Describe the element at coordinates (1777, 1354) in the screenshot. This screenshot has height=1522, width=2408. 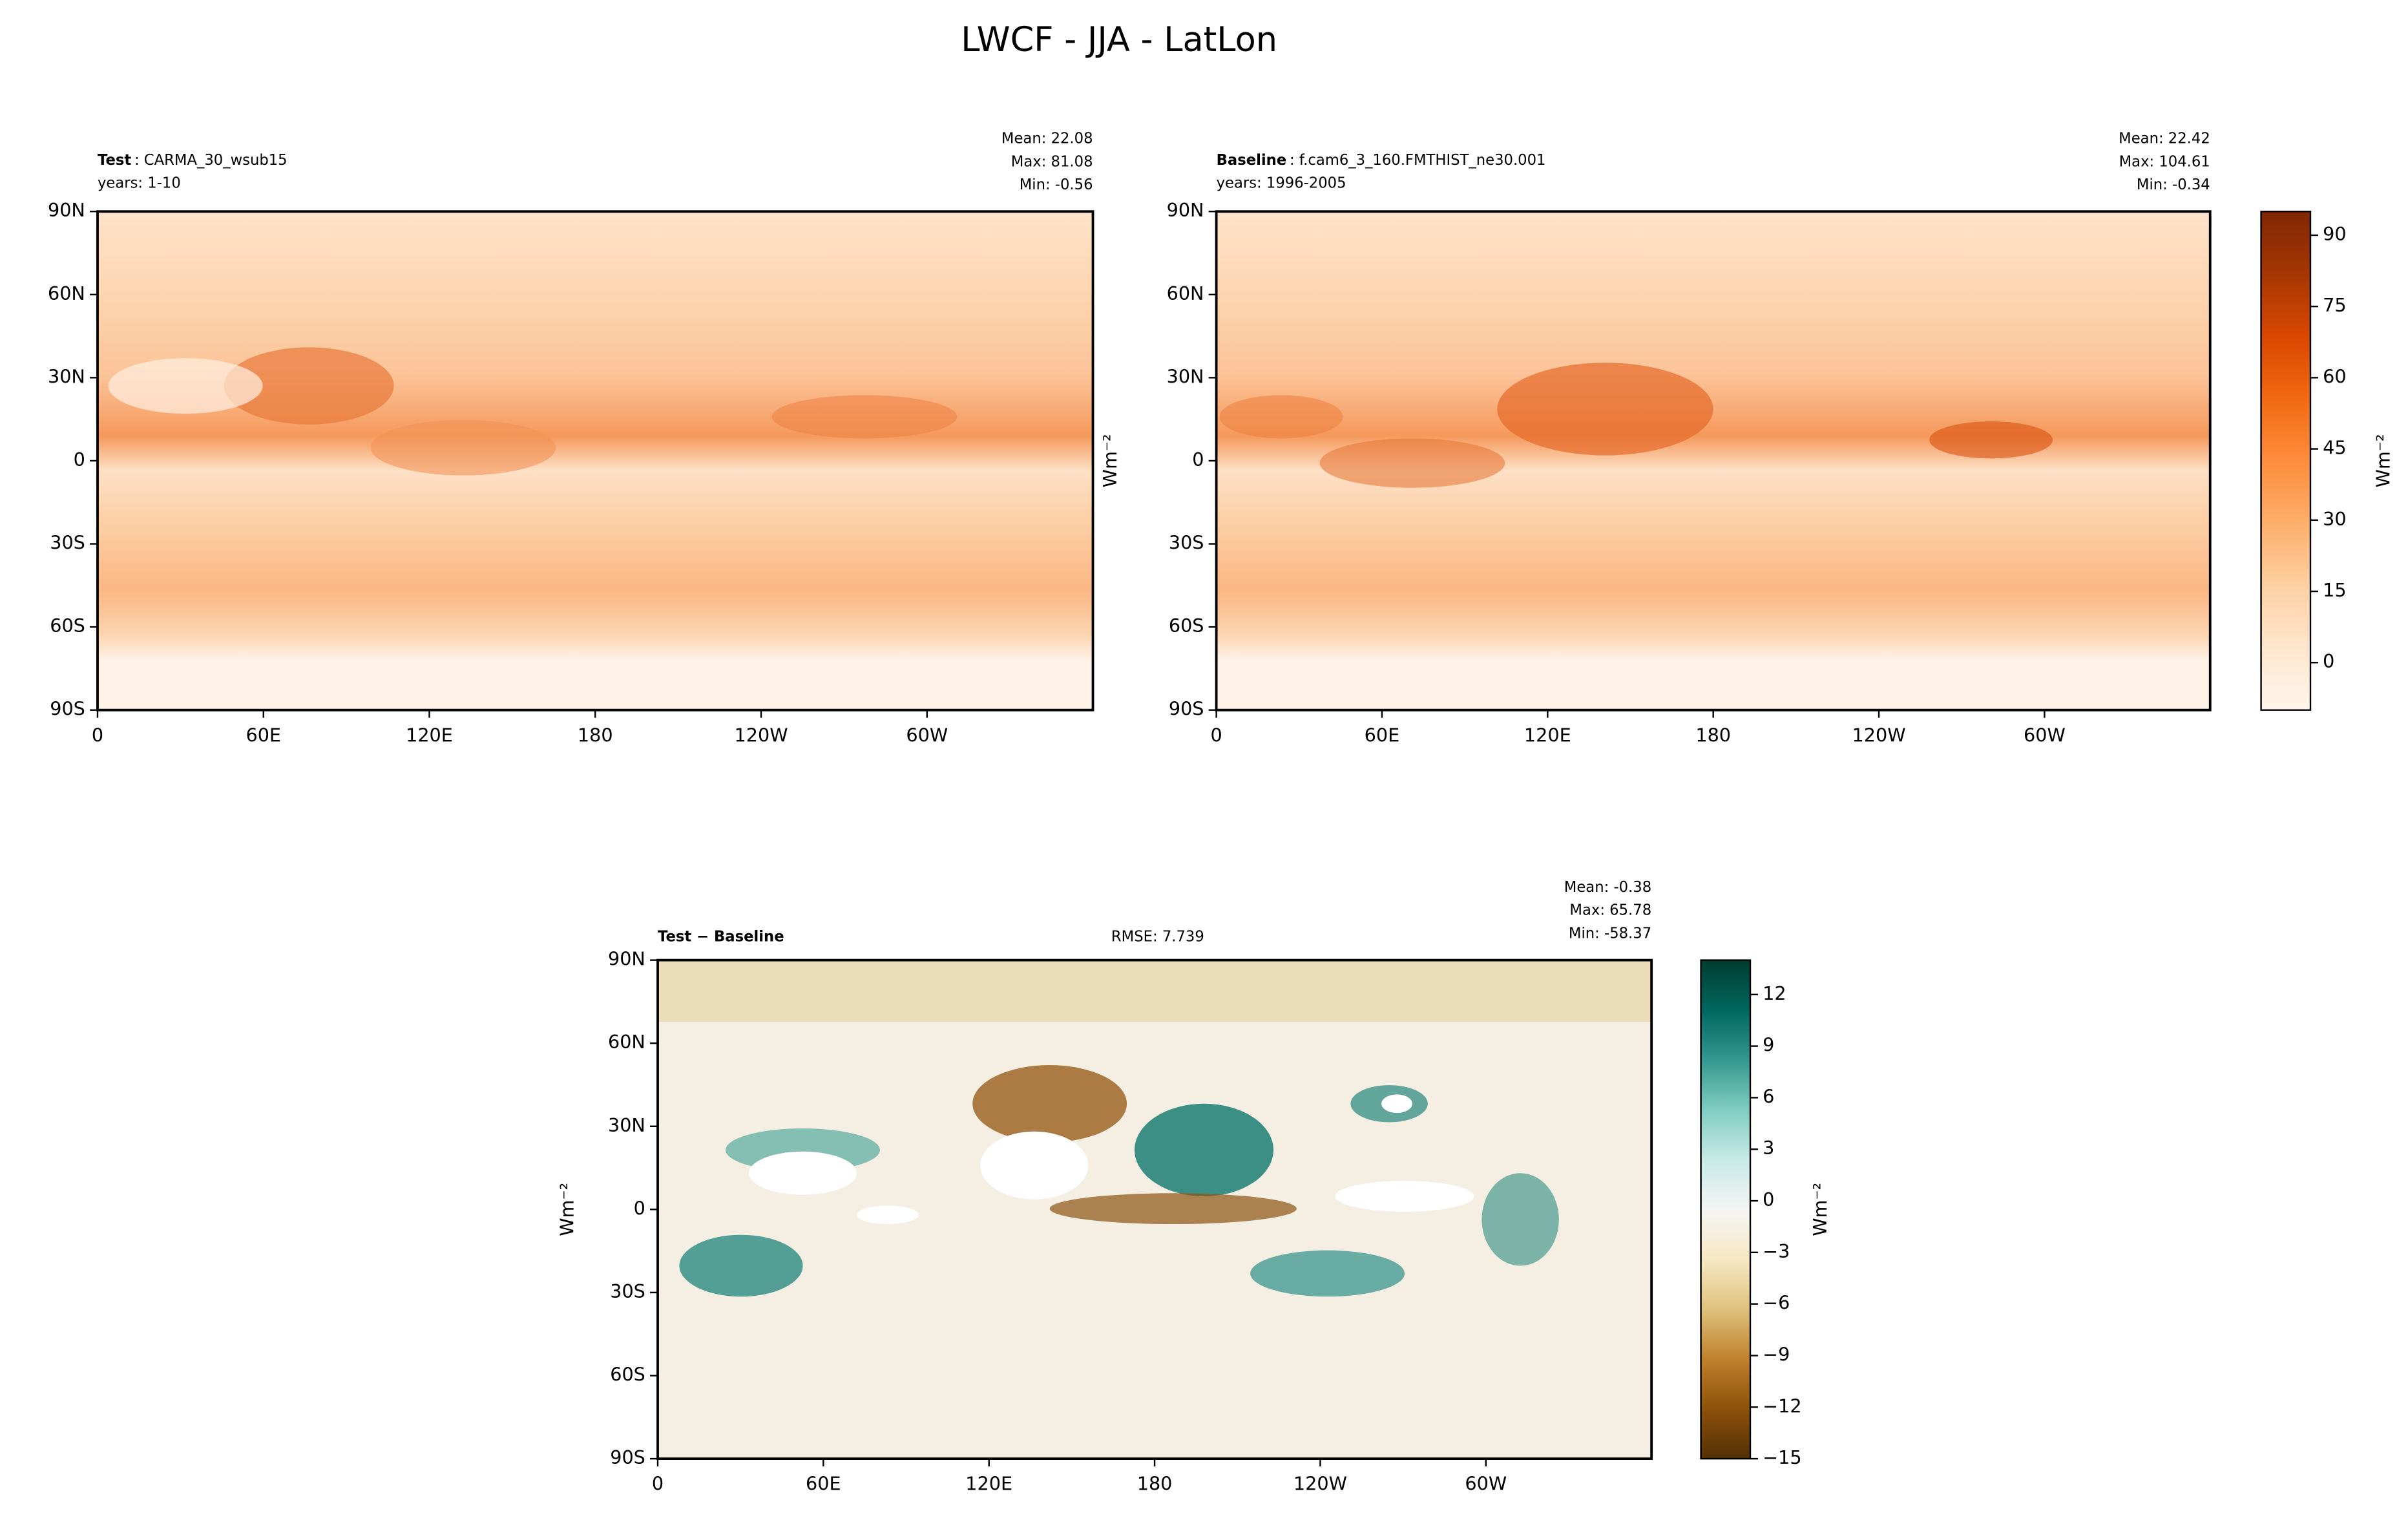
I see `colorbar-tick-label: −9` at that location.